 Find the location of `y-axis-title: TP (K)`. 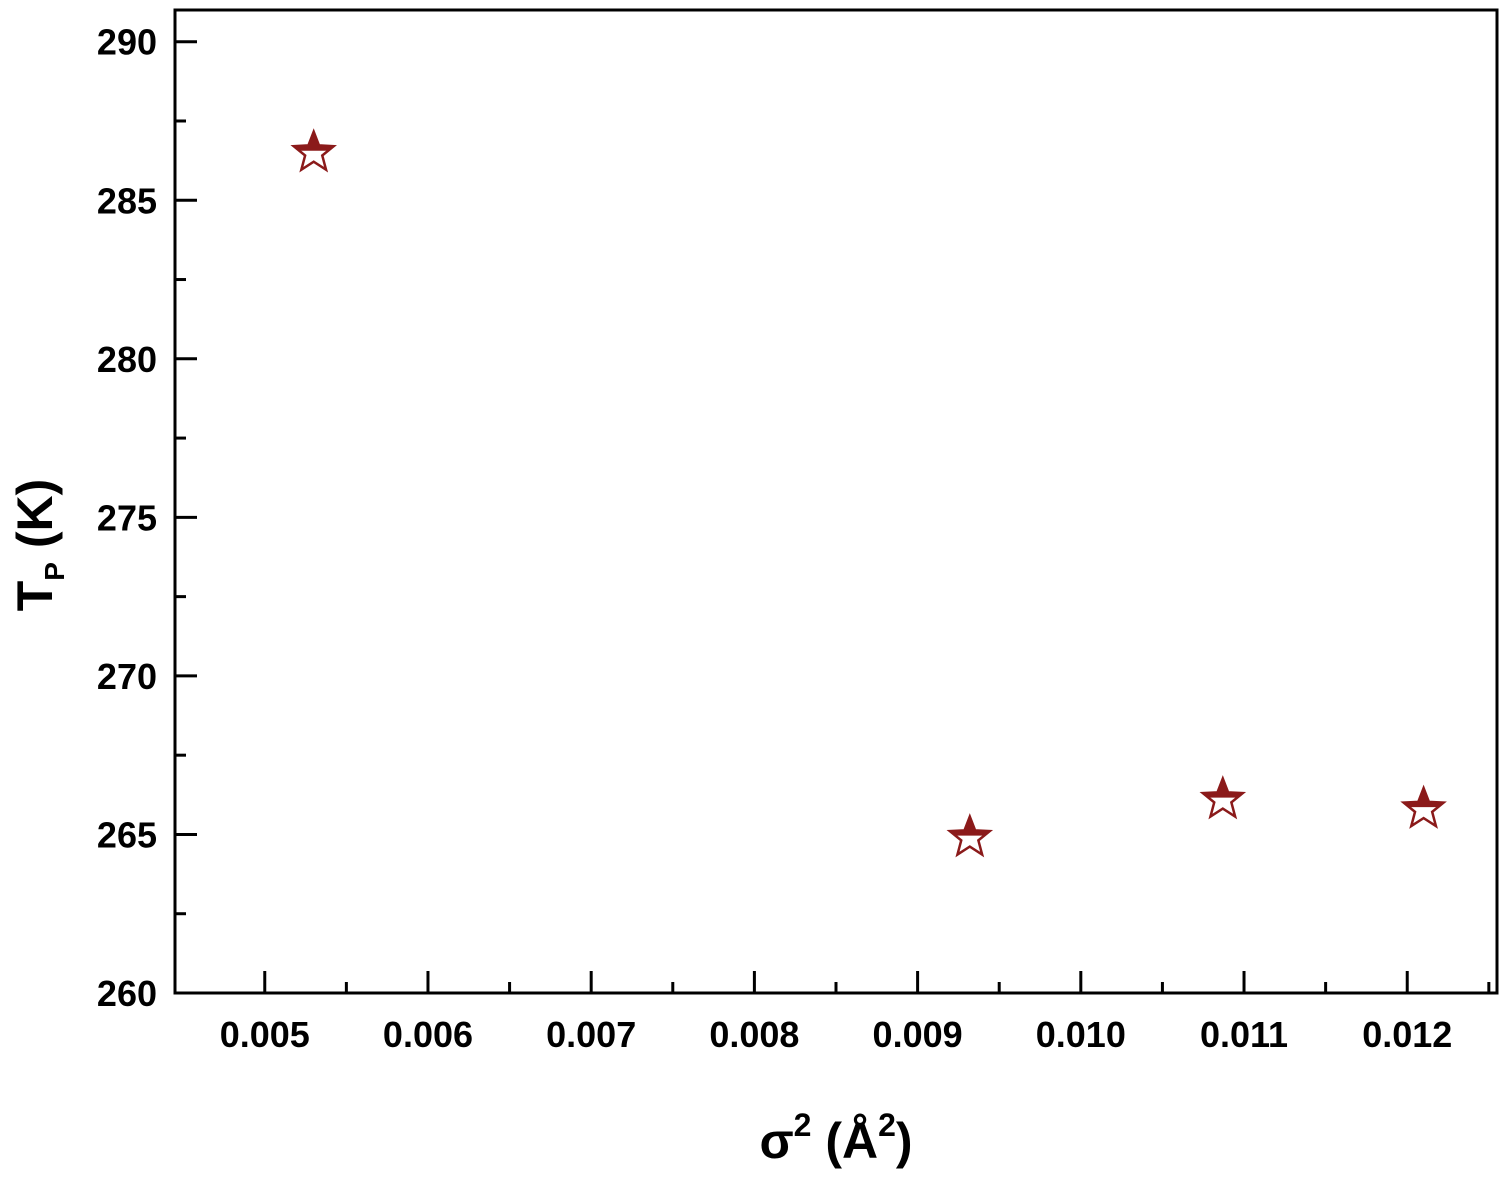

y-axis-title: TP (K) is located at coordinates (38, 545).